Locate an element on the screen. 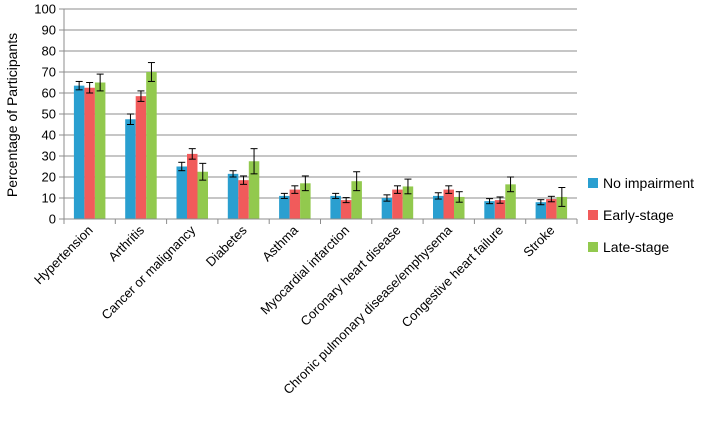 This screenshot has height=425, width=714. y-tick-label: 60 is located at coordinates (49, 93).